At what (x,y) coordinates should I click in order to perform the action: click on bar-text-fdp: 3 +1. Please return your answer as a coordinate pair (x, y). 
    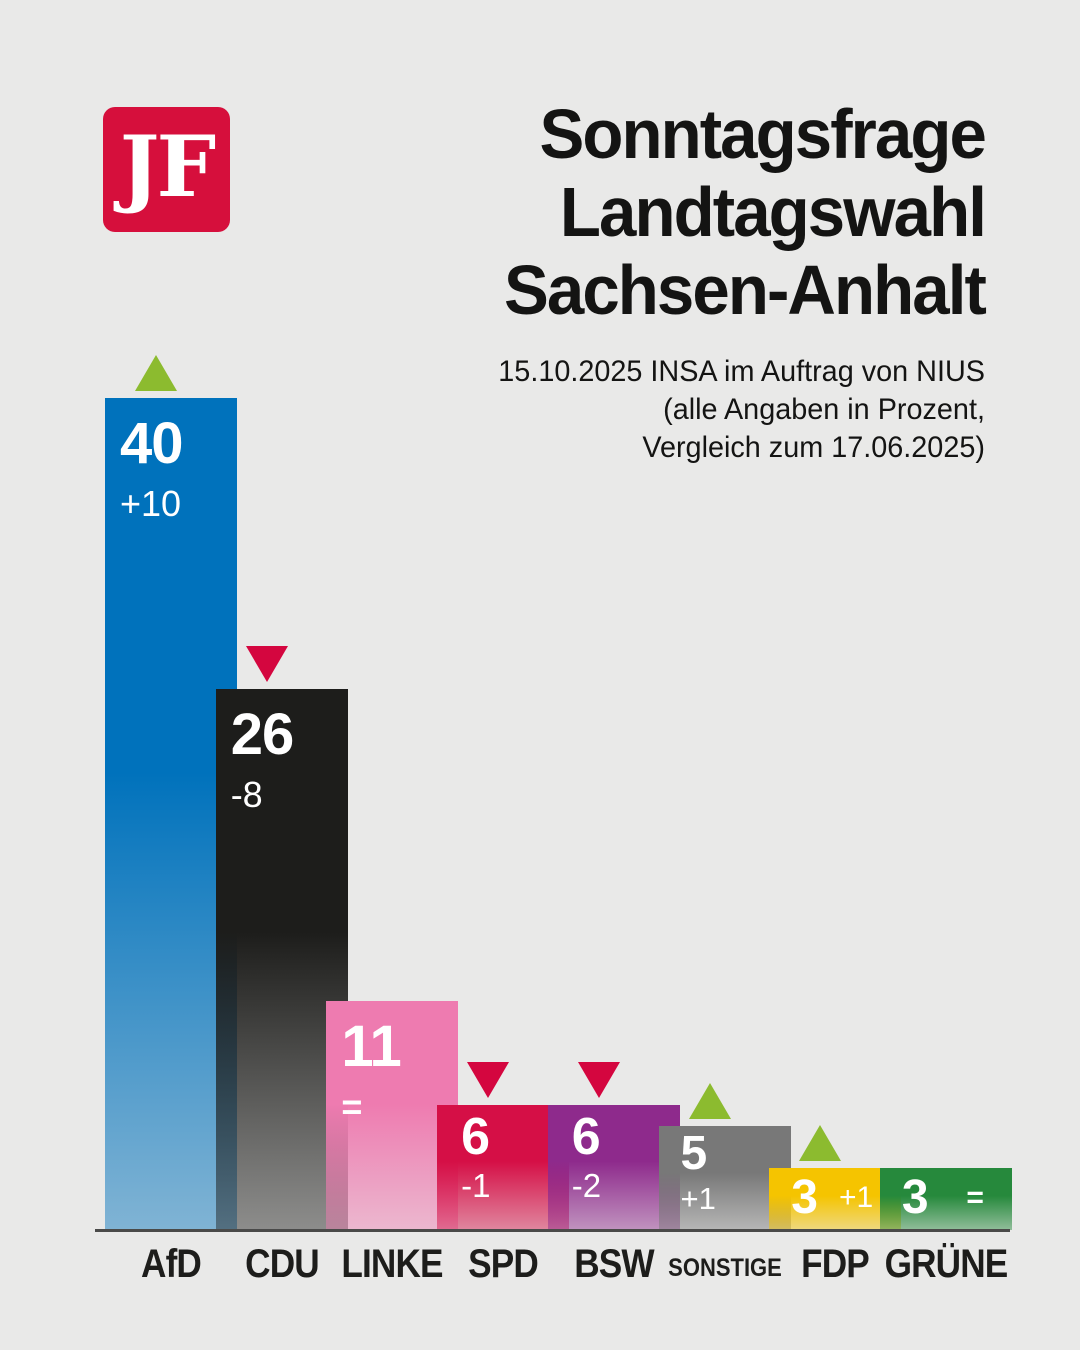
    Looking at the image, I should click on (835, 1195).